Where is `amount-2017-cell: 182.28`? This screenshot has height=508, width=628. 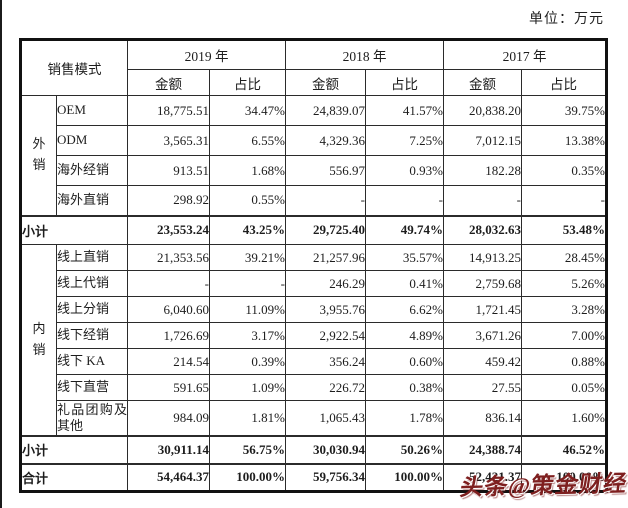
amount-2017-cell: 182.28 is located at coordinates (482, 170).